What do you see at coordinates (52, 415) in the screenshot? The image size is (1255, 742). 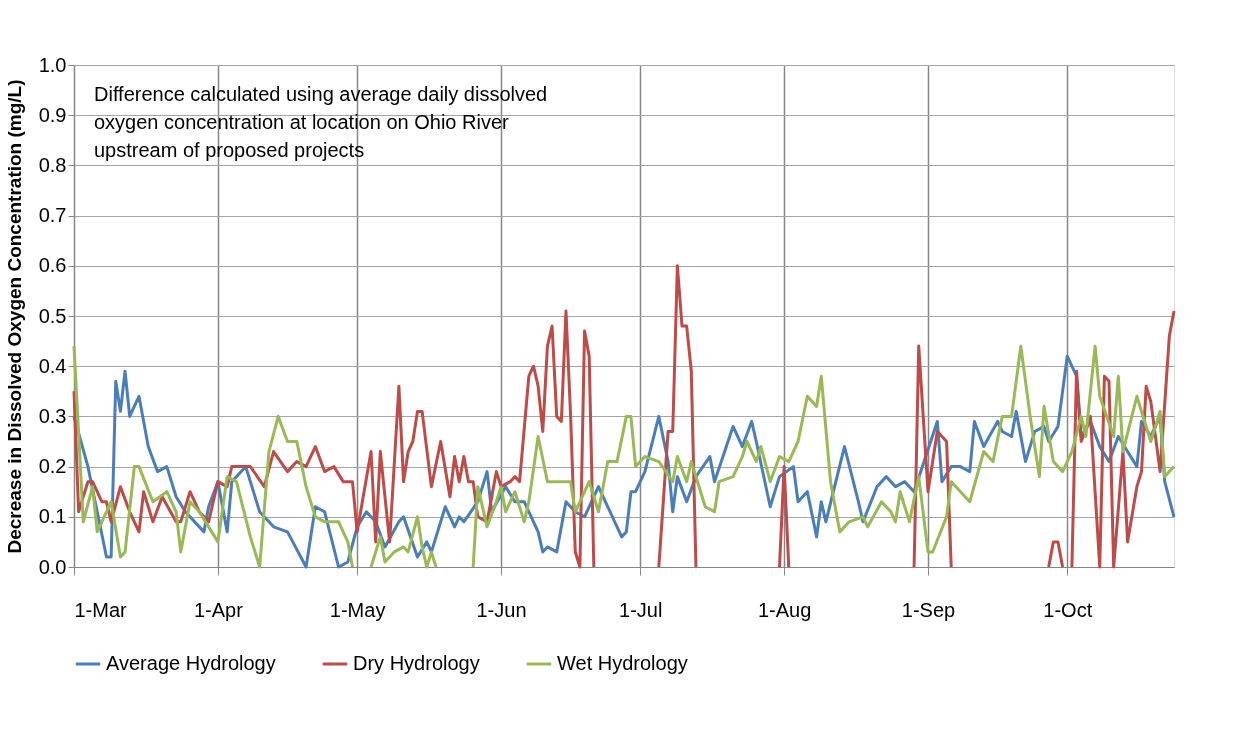 I see `y-tick-label: 0.3` at bounding box center [52, 415].